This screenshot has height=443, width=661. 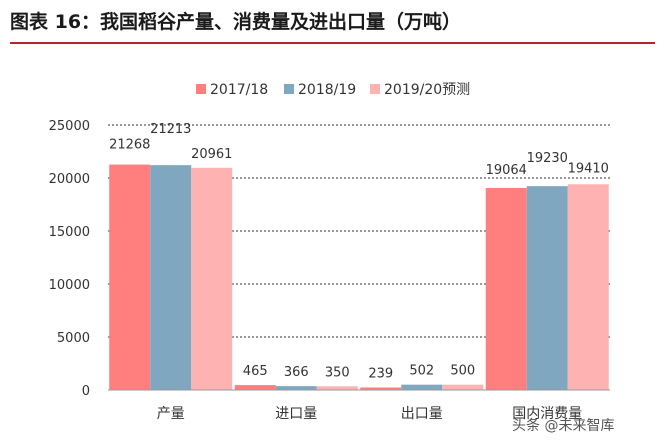 I want to click on x-tick-label: 产量, so click(x=171, y=414).